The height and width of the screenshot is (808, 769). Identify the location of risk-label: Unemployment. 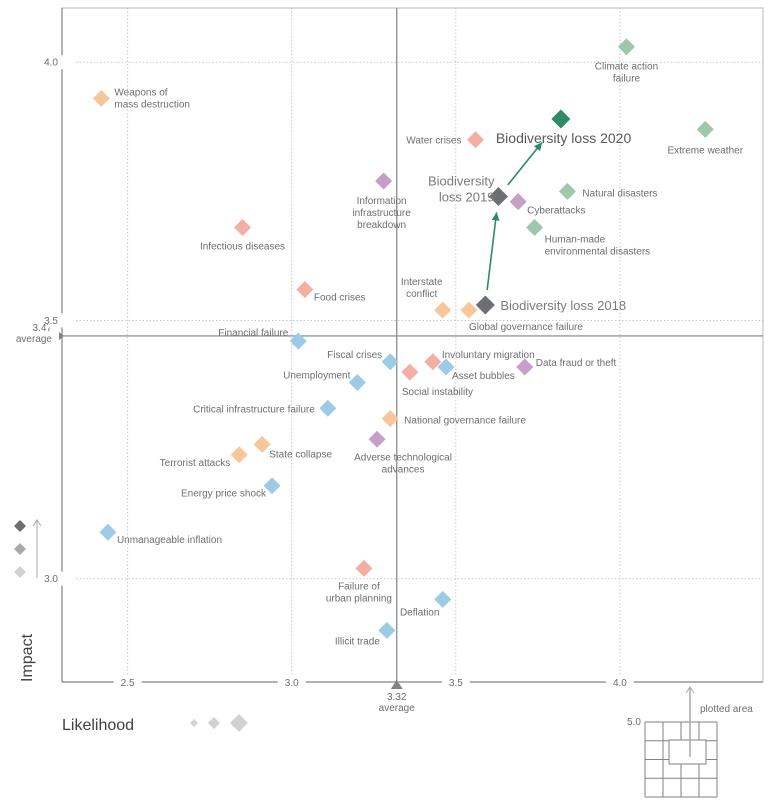
(316, 375).